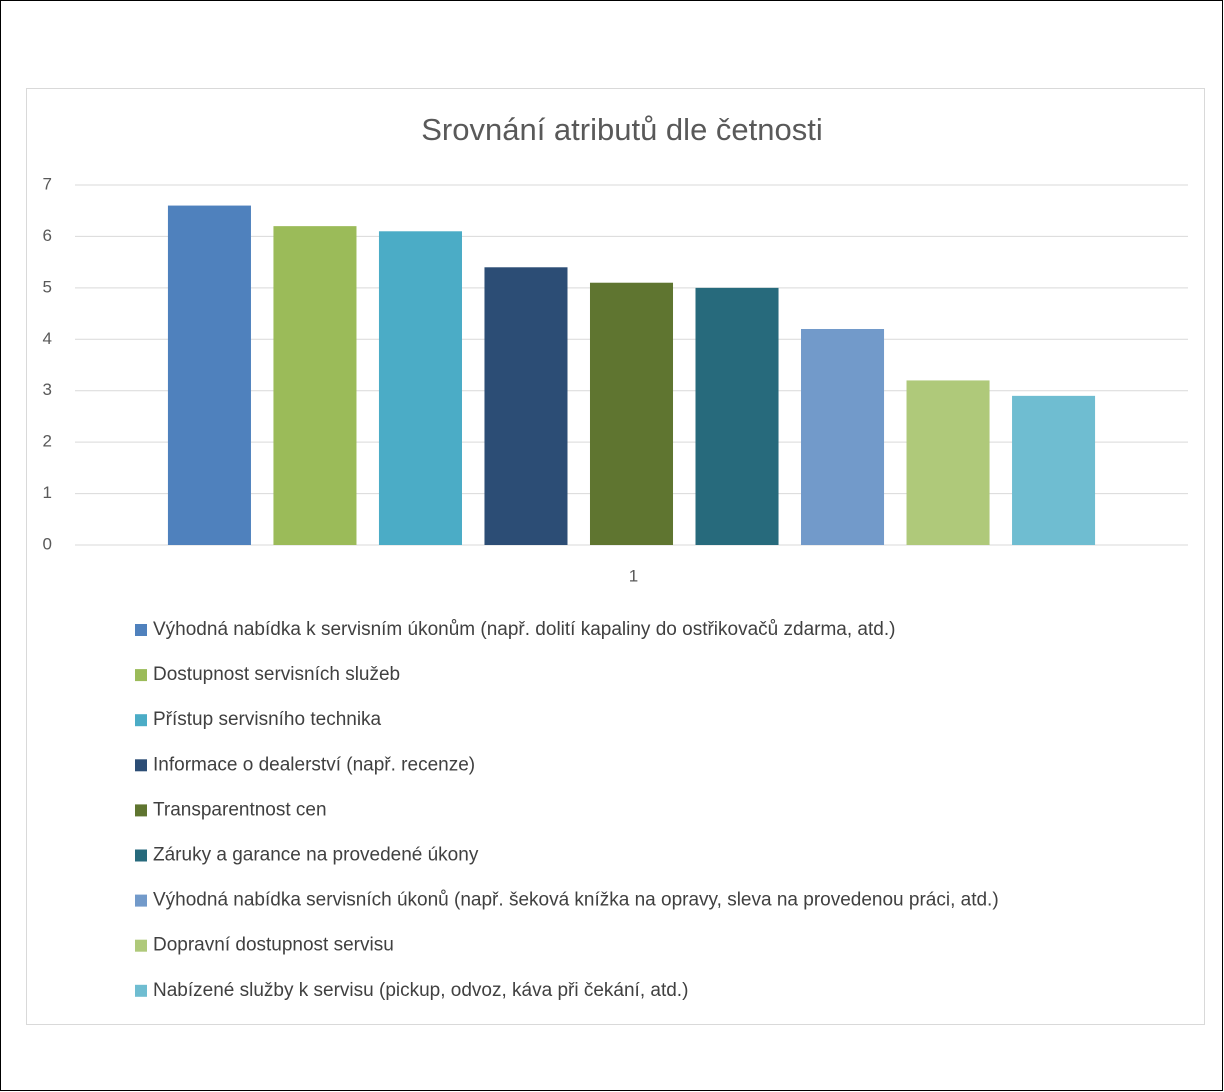 This screenshot has width=1224, height=1092. Describe the element at coordinates (47, 441) in the screenshot. I see `y-tick-label: 2` at that location.